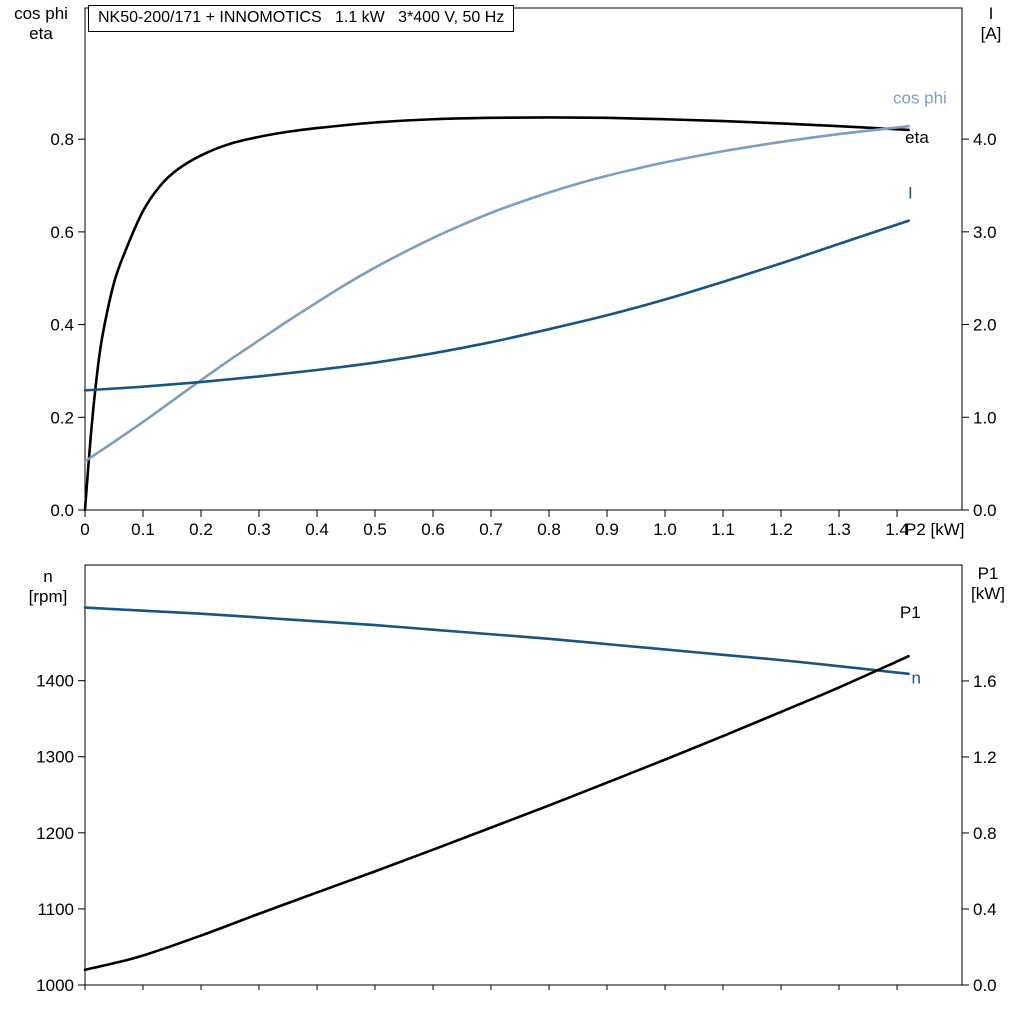  What do you see at coordinates (55, 757) in the screenshot?
I see `speed-power-chart-left-tick-label: 1300` at bounding box center [55, 757].